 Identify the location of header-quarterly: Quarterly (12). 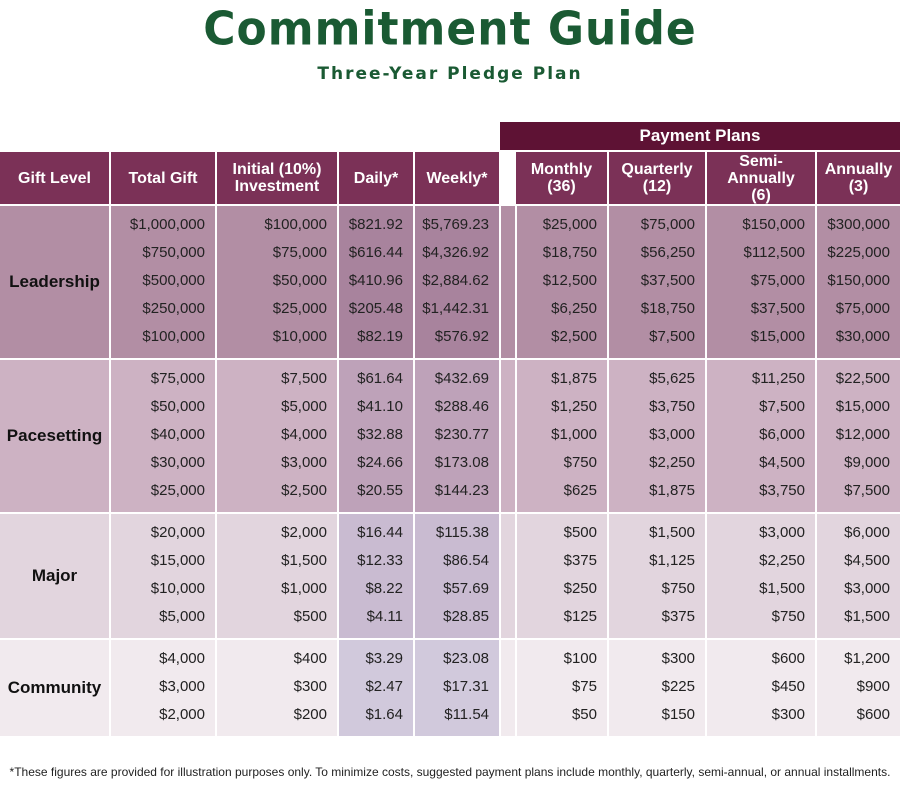
(657, 178).